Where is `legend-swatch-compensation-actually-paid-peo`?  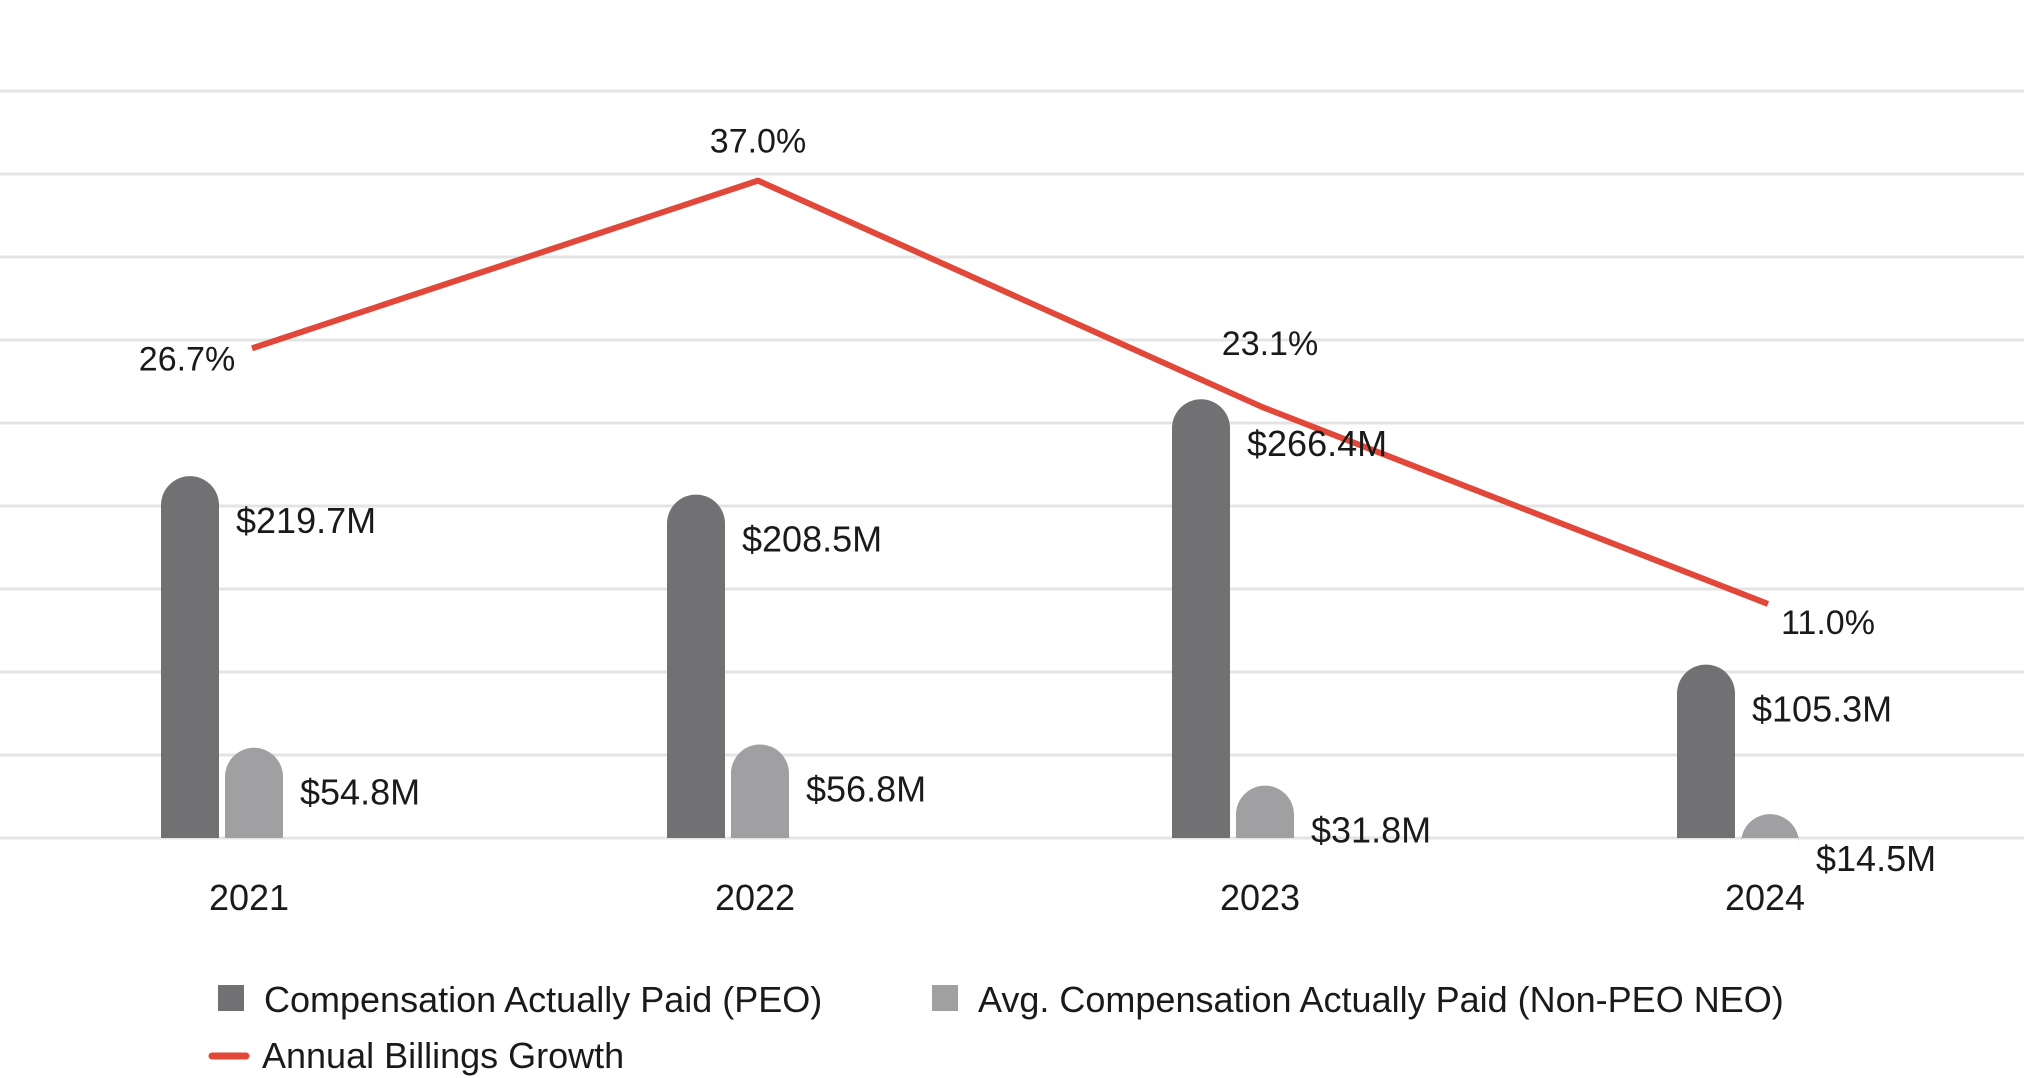
legend-swatch-compensation-actually-paid-peo is located at coordinates (231, 998).